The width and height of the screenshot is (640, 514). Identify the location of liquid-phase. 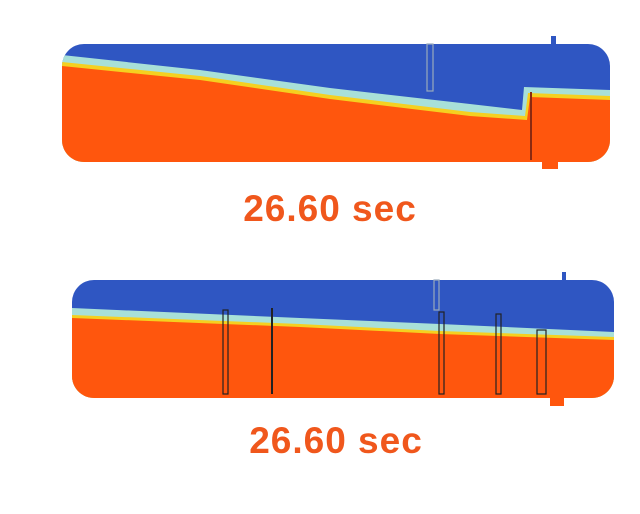
(343, 358).